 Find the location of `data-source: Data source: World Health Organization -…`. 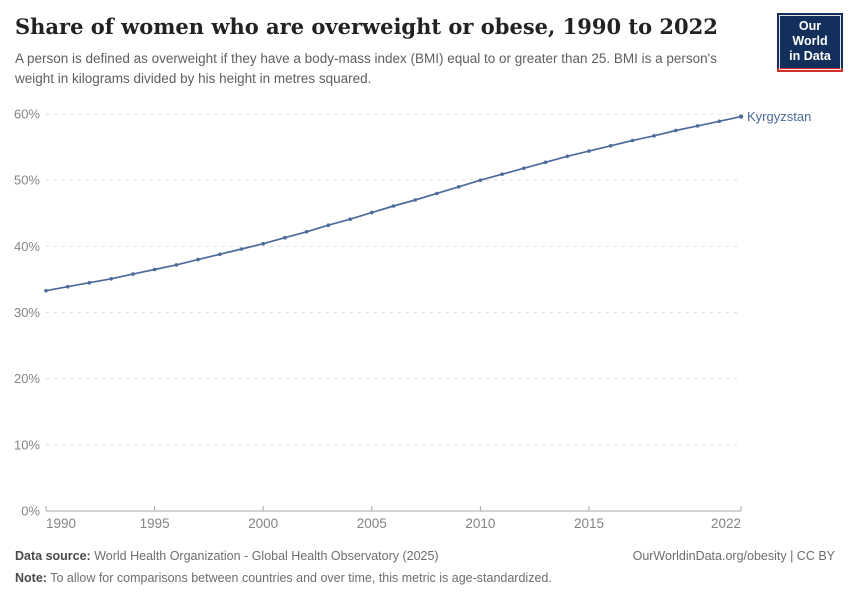

data-source: Data source: World Health Organization -… is located at coordinates (227, 556).